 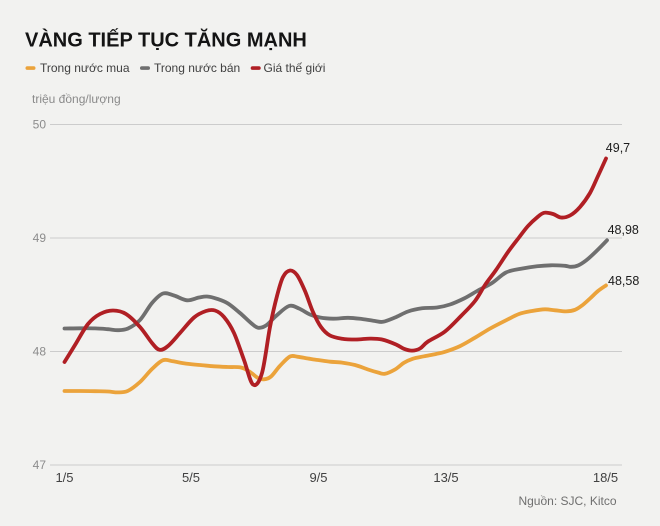 What do you see at coordinates (623, 230) in the screenshot?
I see `svg-text: 48,98` at bounding box center [623, 230].